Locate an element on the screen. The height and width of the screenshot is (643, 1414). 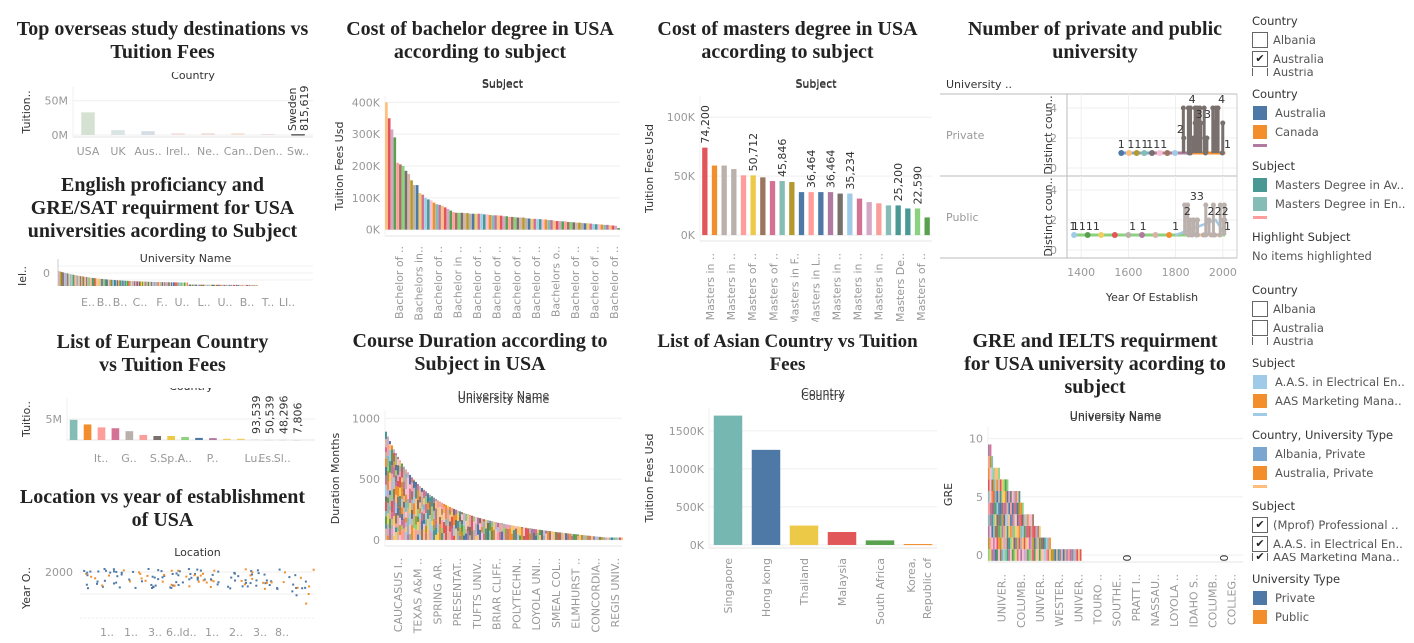
filter-item: ✔AAS Marketing Mana.. is located at coordinates (1333, 557).